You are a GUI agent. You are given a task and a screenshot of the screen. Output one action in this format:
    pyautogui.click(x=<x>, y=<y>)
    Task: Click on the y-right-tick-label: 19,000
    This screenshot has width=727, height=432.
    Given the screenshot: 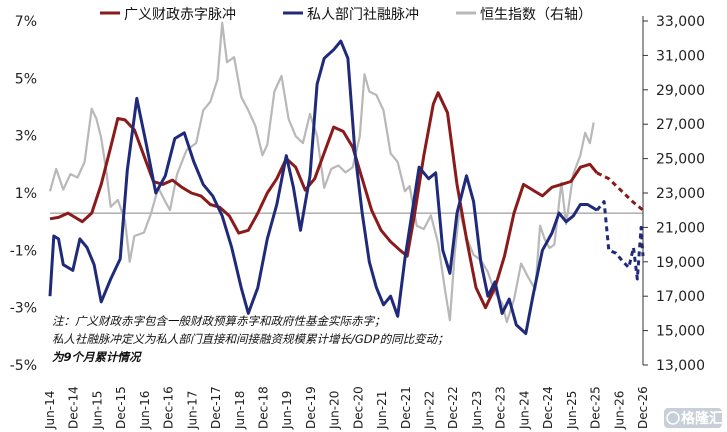 What is the action you would take?
    pyautogui.click(x=680, y=263)
    